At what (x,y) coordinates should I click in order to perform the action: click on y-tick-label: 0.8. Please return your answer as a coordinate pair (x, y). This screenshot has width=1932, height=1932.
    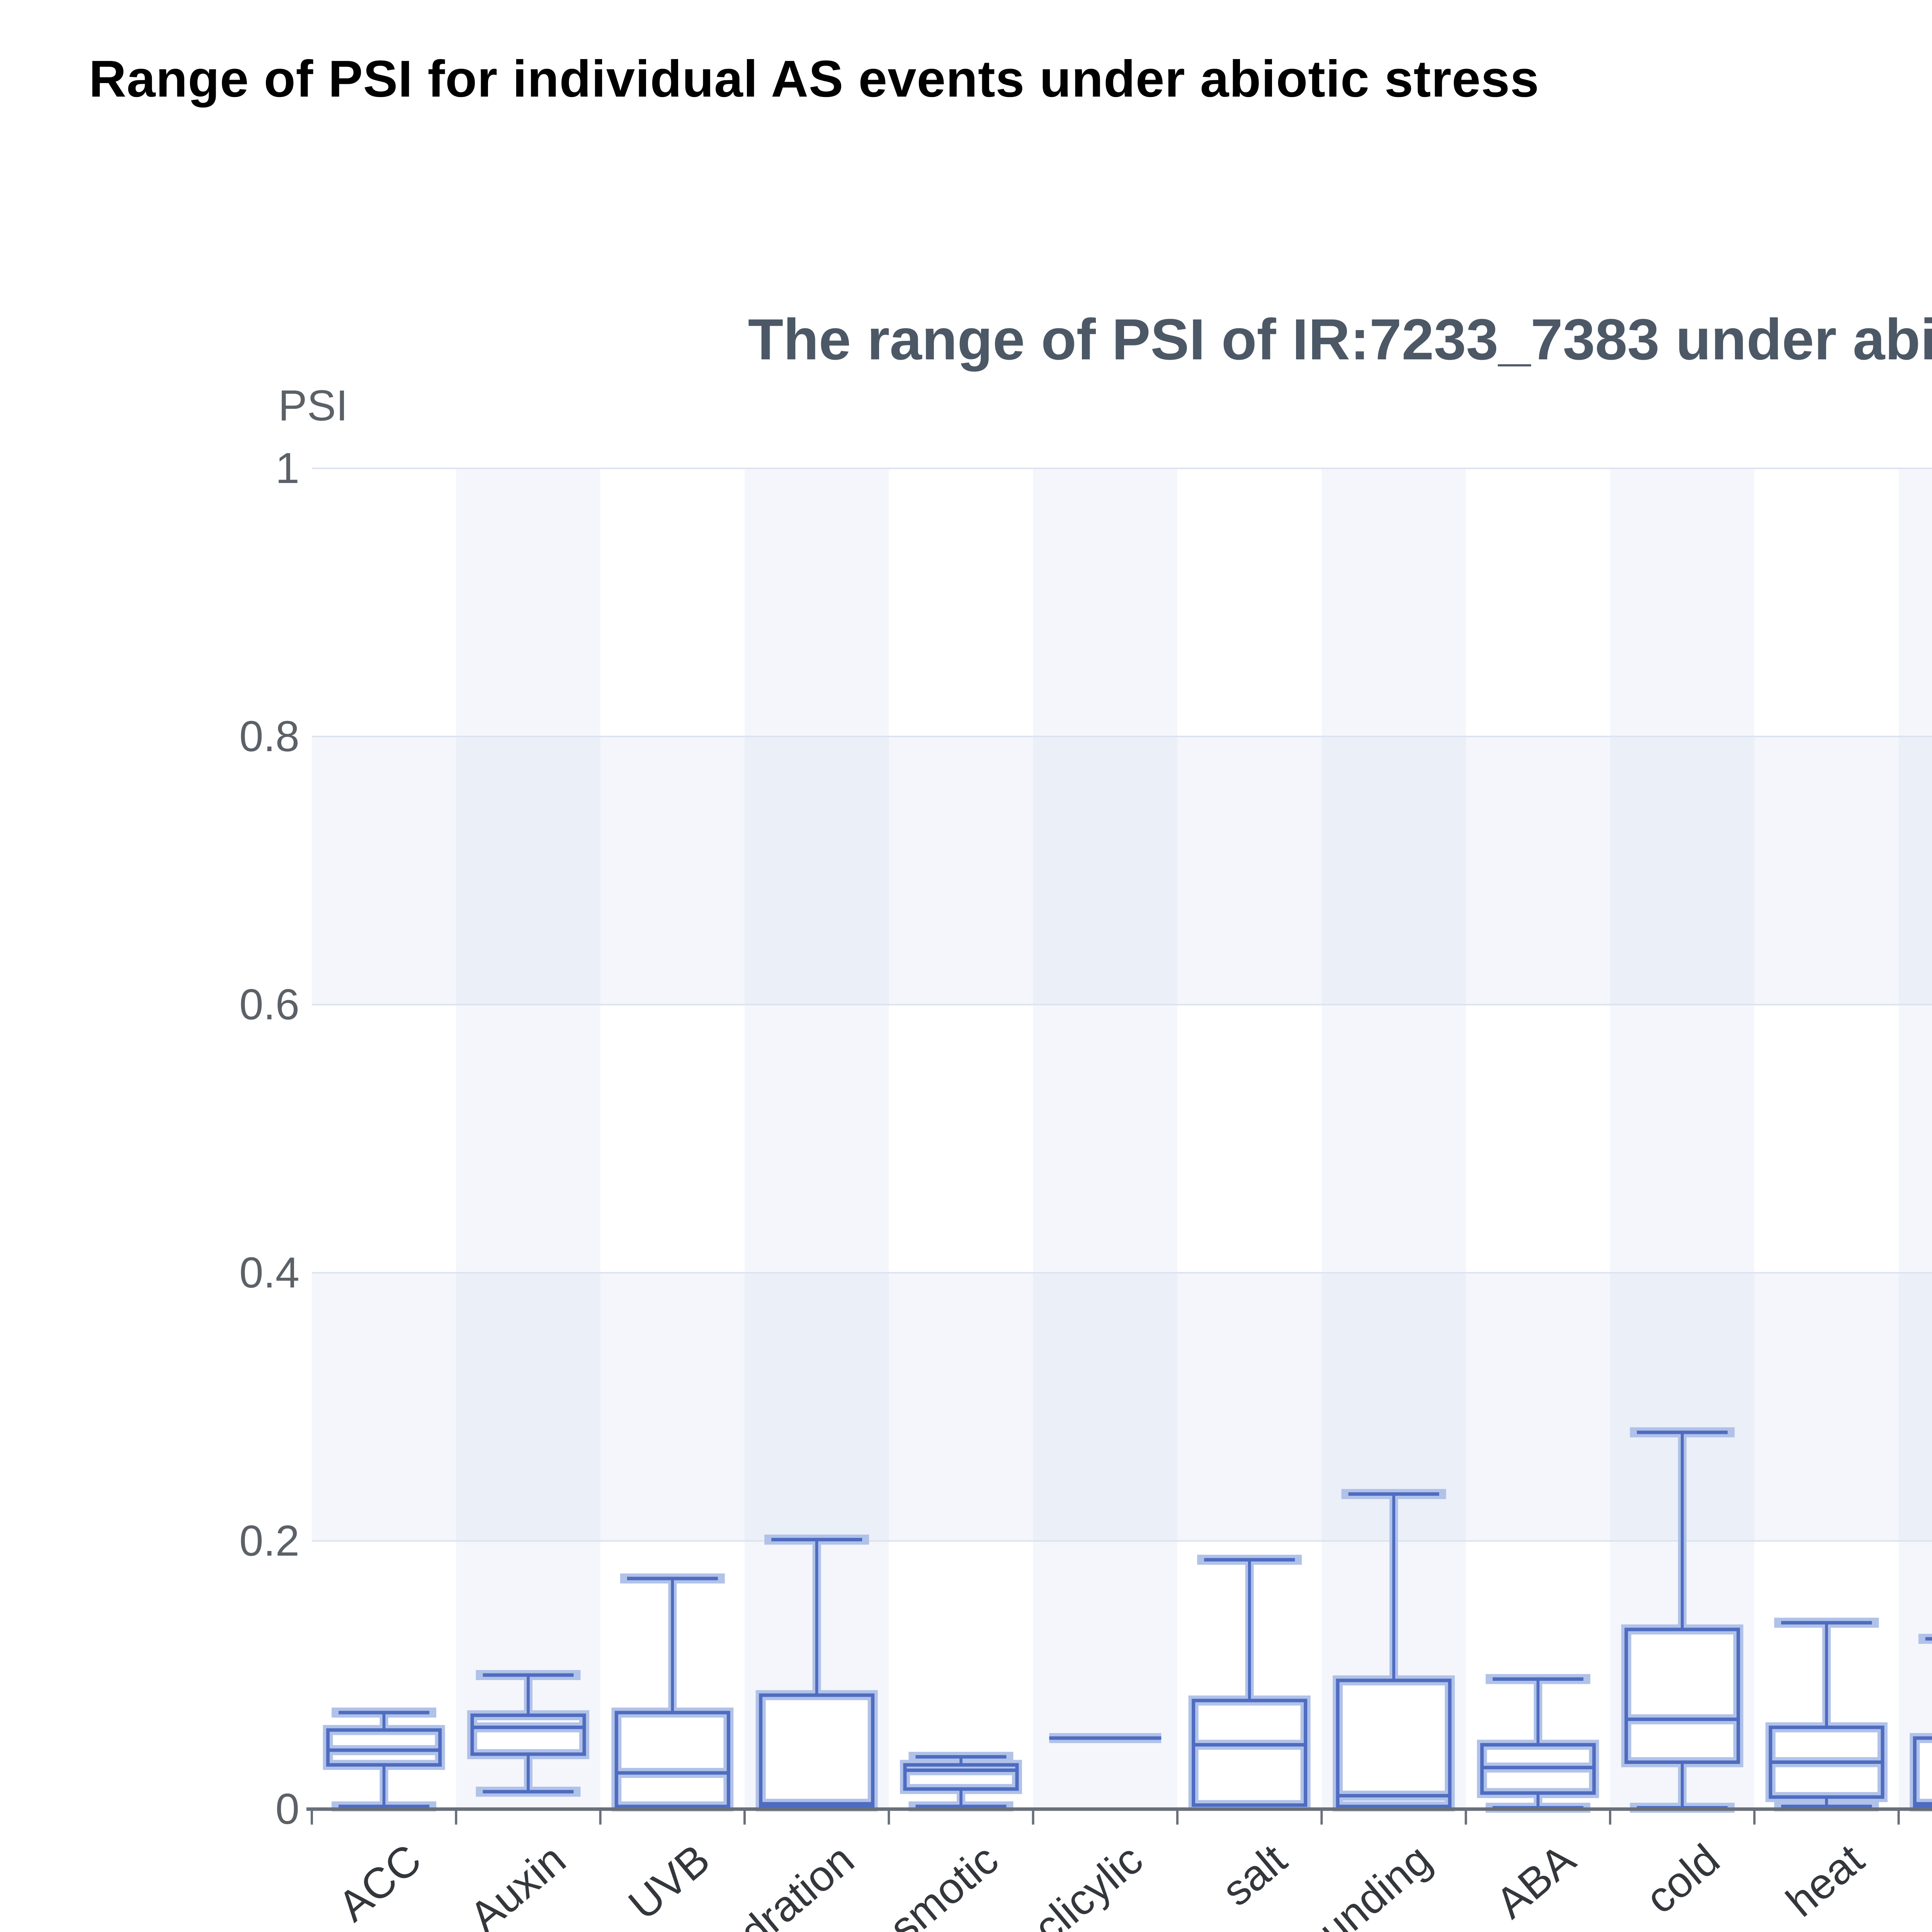
    Looking at the image, I should click on (269, 736).